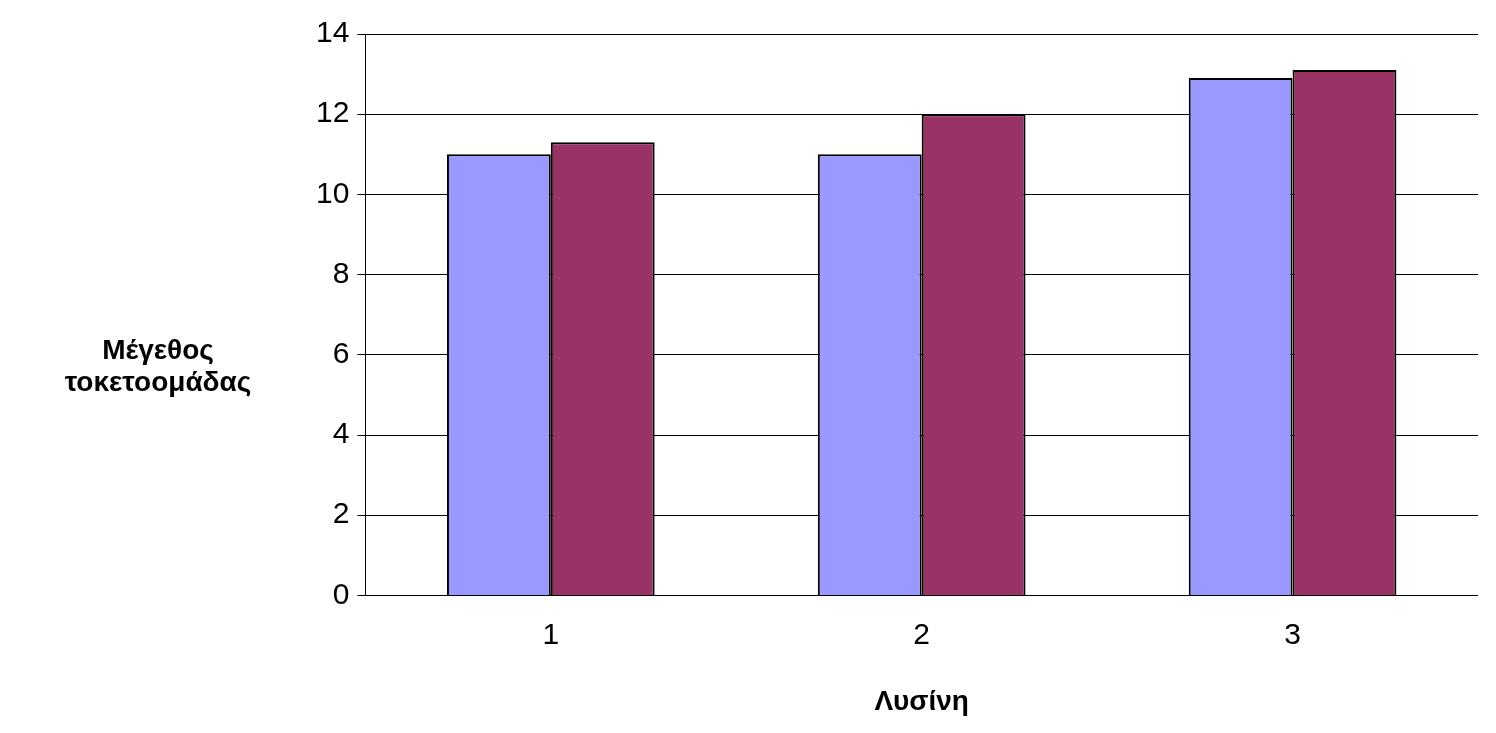 The width and height of the screenshot is (1496, 733). I want to click on x-axis-title: Λυσίνη, so click(921, 700).